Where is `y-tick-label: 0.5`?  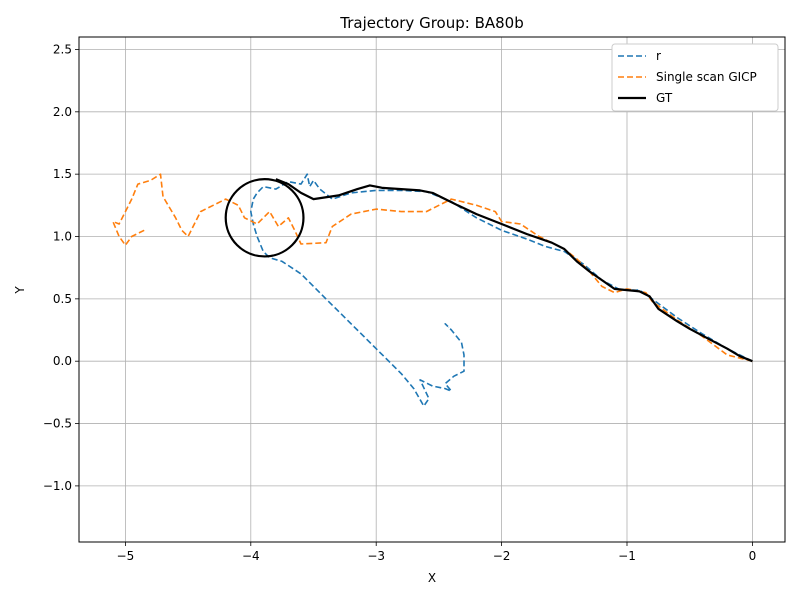 y-tick-label: 0.5 is located at coordinates (62, 299).